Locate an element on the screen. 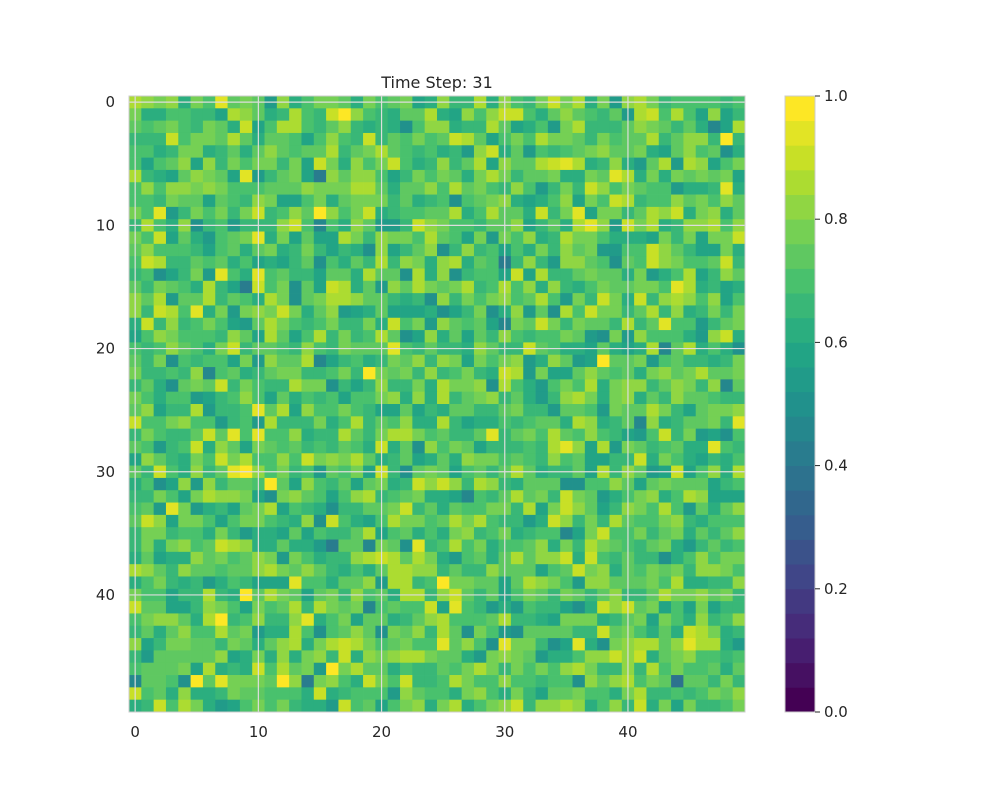 This screenshot has height=800, width=1000. colorbar-tick-label: 1.0 is located at coordinates (836, 96).